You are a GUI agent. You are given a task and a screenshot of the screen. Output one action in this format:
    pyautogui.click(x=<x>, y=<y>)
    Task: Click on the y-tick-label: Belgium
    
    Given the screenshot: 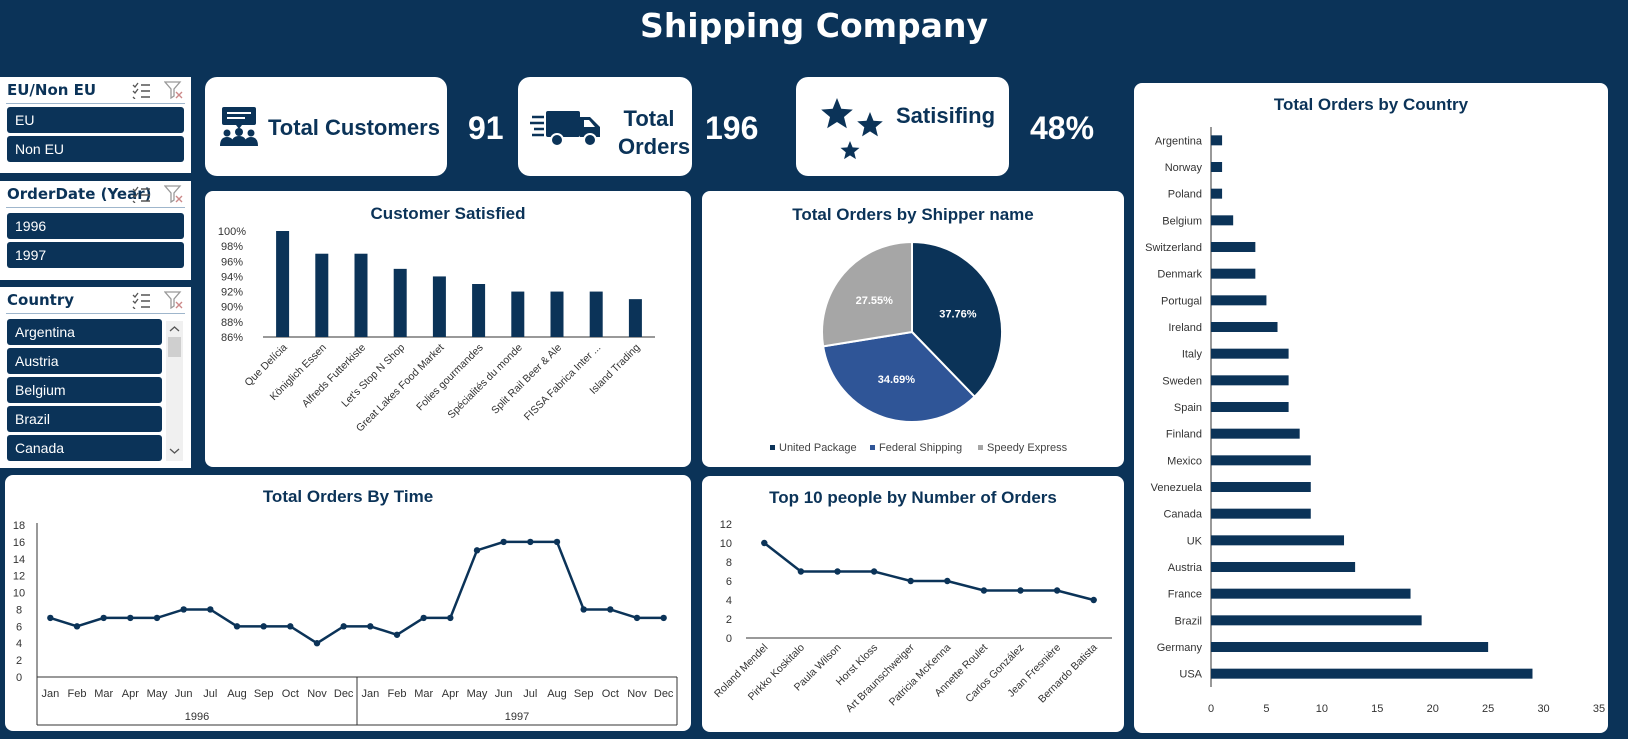 What is the action you would take?
    pyautogui.click(x=1182, y=221)
    